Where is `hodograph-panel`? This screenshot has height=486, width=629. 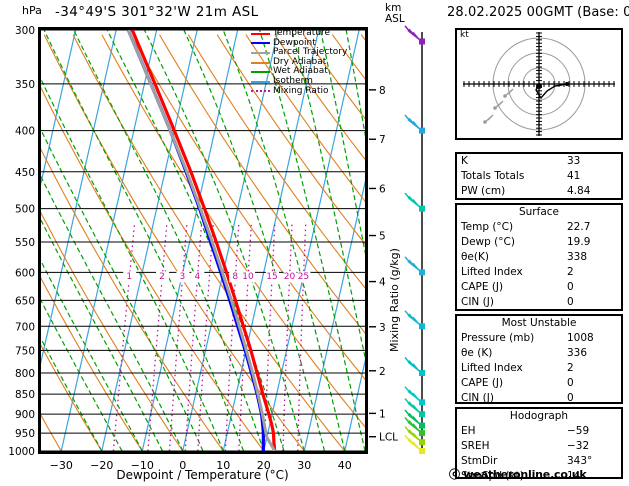 hodograph-panel is located at coordinates (539, 84).